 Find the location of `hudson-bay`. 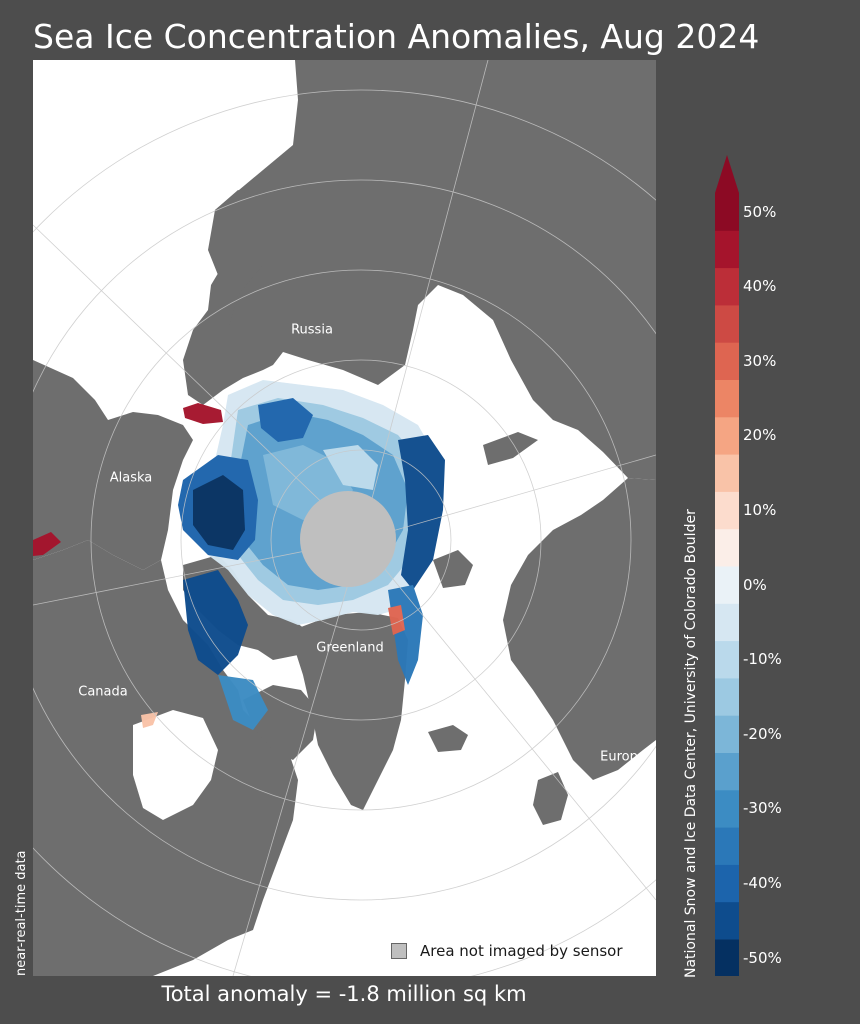

hudson-bay is located at coordinates (175, 765).